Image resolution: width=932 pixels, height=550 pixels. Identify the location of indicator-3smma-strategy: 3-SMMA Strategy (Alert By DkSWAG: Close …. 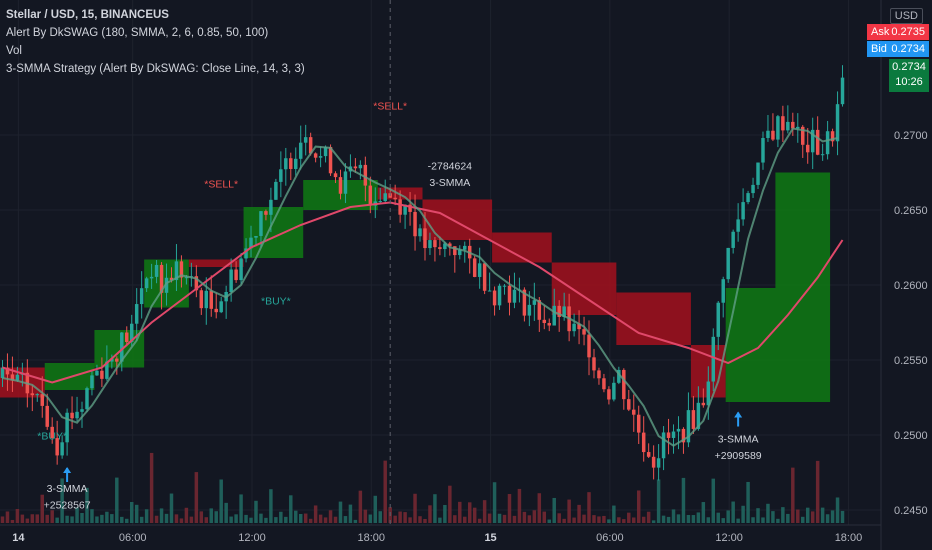
(155, 69).